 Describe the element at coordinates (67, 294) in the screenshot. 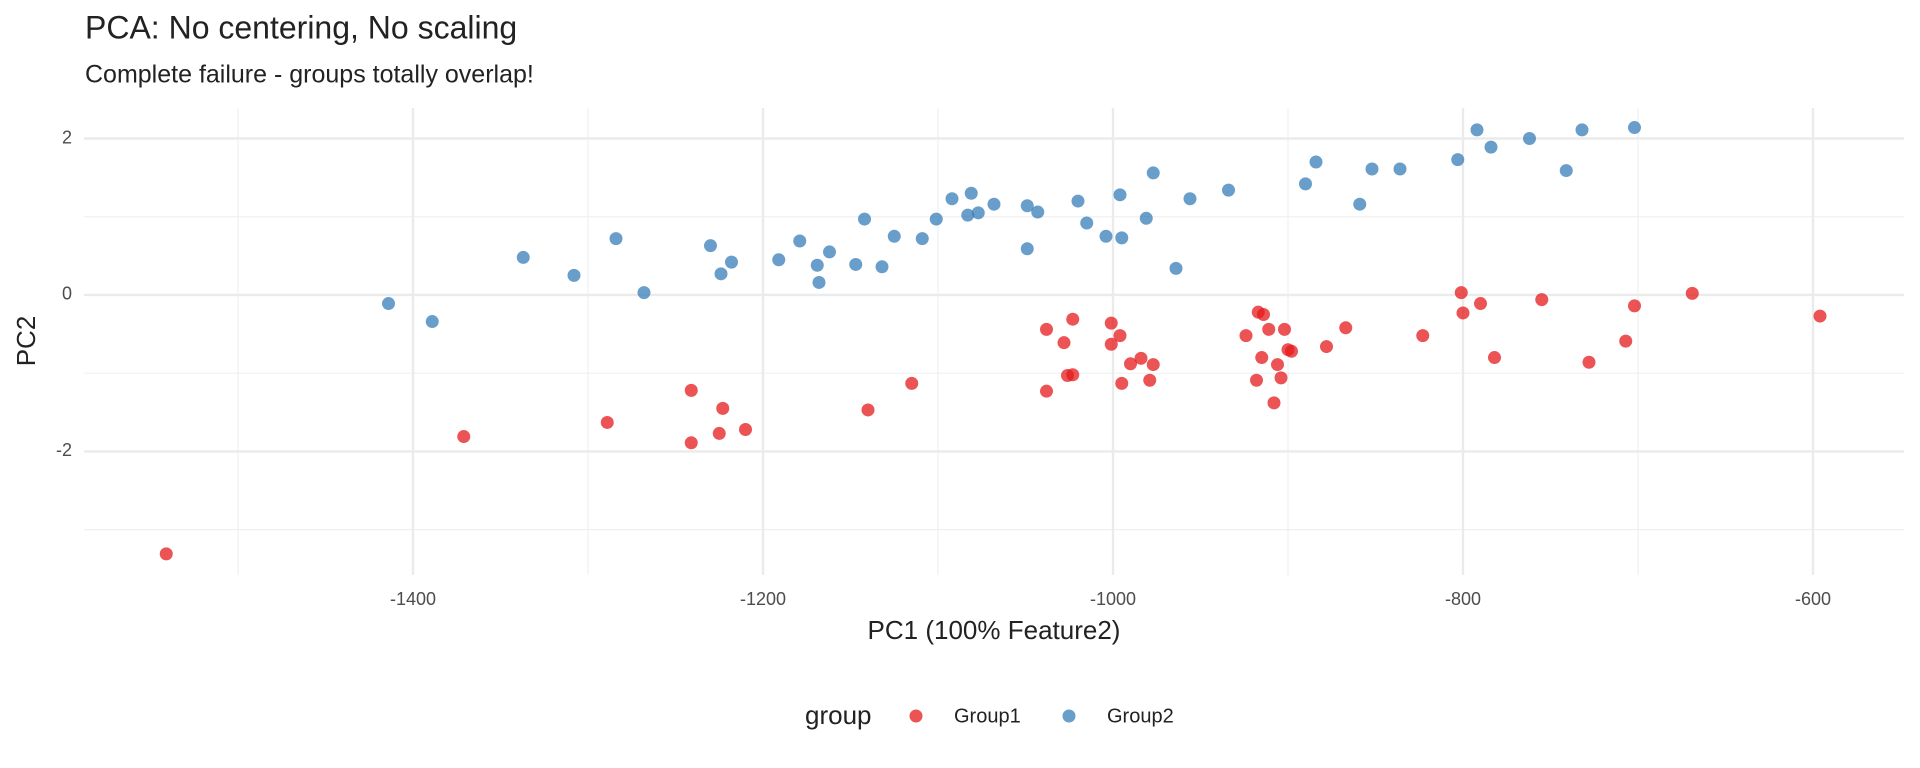

I see `y-tick-label: 0` at that location.